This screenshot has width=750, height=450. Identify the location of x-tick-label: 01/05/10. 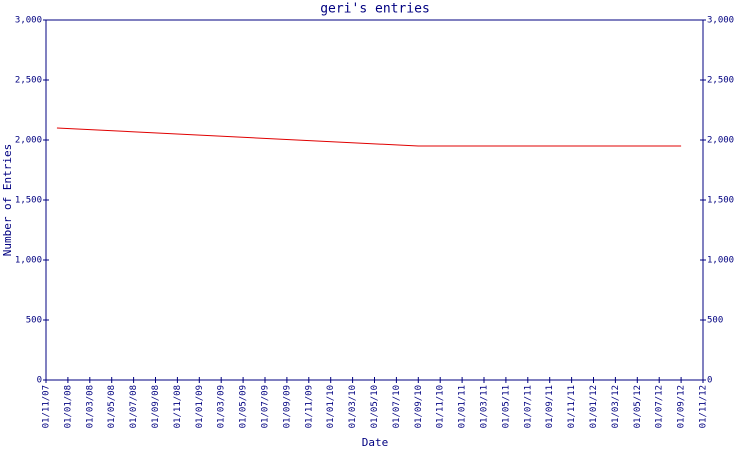
(375, 406).